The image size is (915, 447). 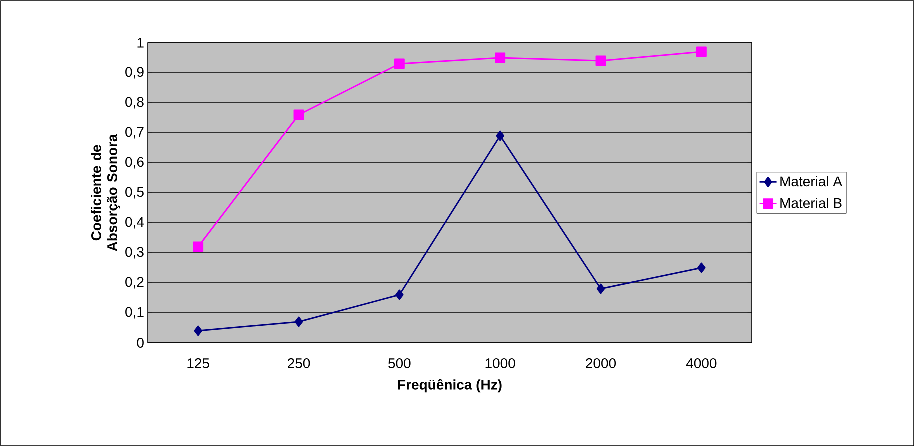 I want to click on legend-label: Material A, so click(x=811, y=181).